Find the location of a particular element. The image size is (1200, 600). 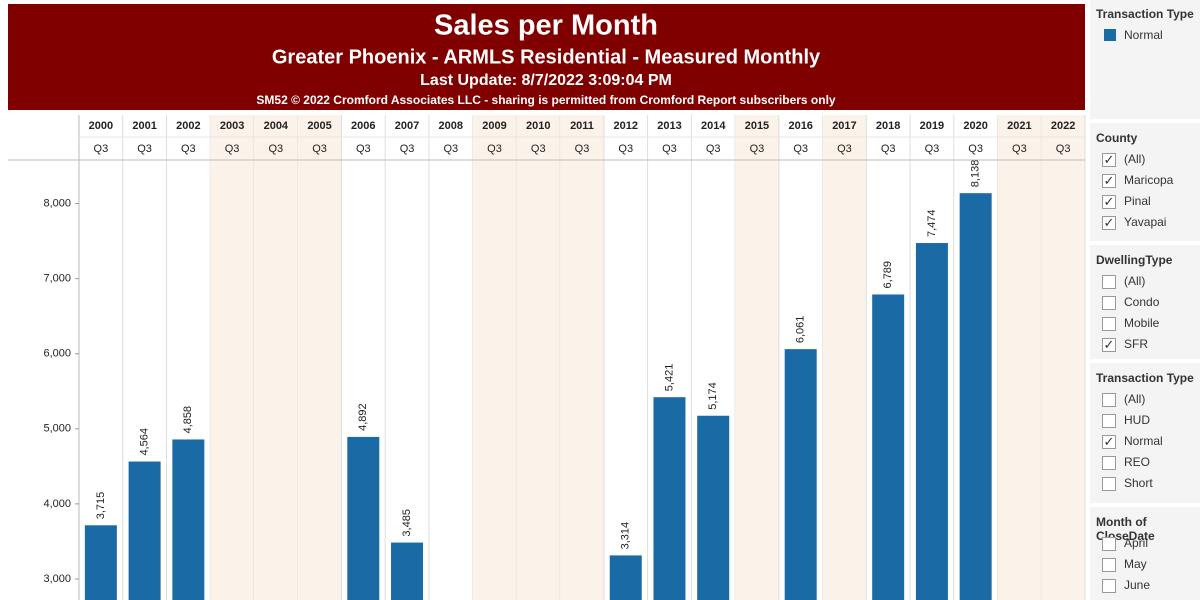

value-label: 3,715 is located at coordinates (101, 506).